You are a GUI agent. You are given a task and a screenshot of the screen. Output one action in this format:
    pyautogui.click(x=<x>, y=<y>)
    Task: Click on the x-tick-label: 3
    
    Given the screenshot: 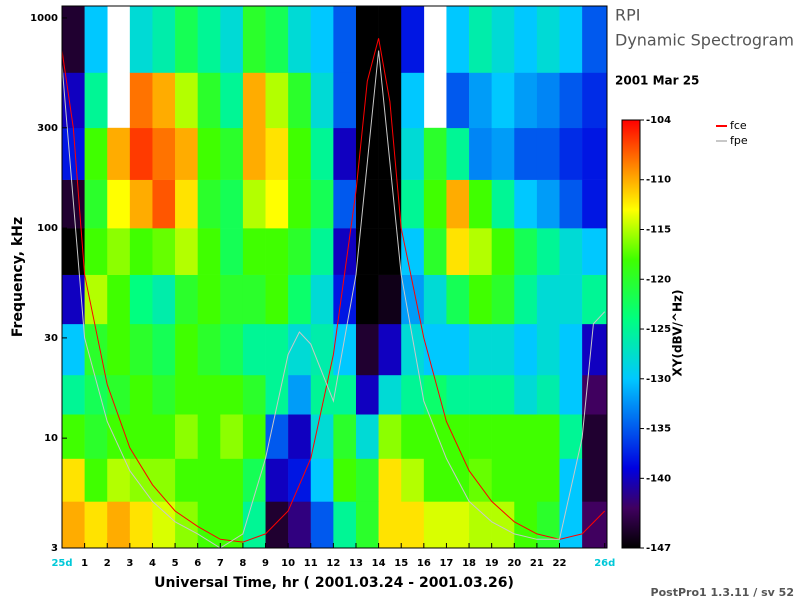 What is the action you would take?
    pyautogui.click(x=129, y=563)
    